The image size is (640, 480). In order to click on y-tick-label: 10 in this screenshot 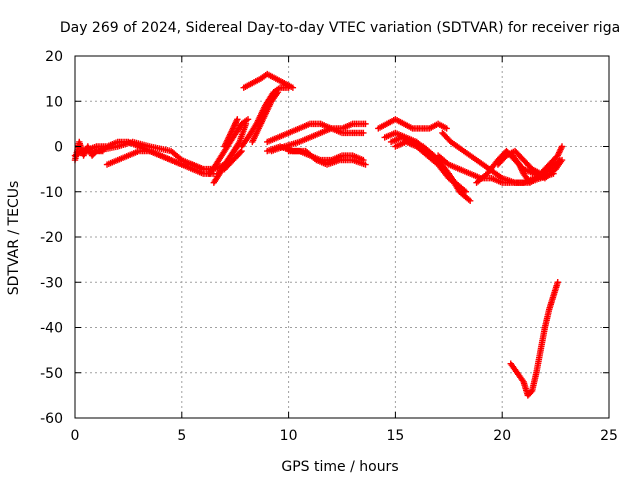, I will do `click(54, 102)`.